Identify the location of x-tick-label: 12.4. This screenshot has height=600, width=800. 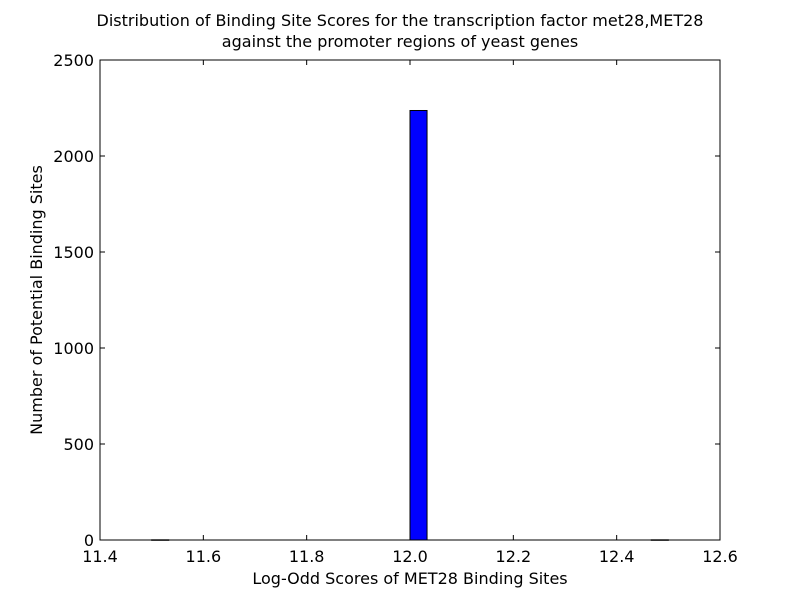
(617, 556).